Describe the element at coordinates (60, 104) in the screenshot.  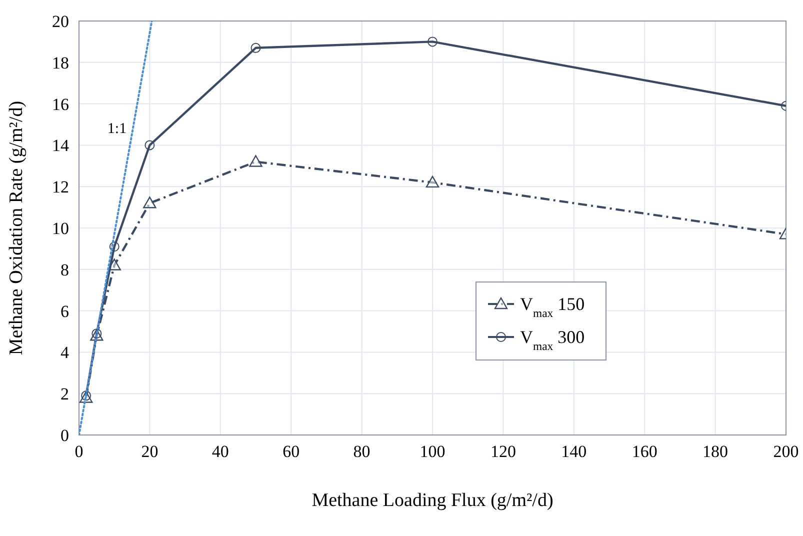
I see `y-tick-label: 16` at that location.